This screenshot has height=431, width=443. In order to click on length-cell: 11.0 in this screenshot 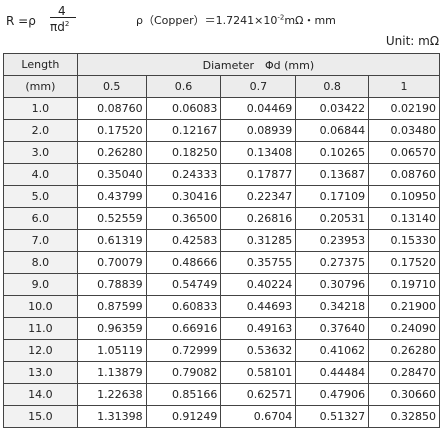, I will do `click(40, 328)`.